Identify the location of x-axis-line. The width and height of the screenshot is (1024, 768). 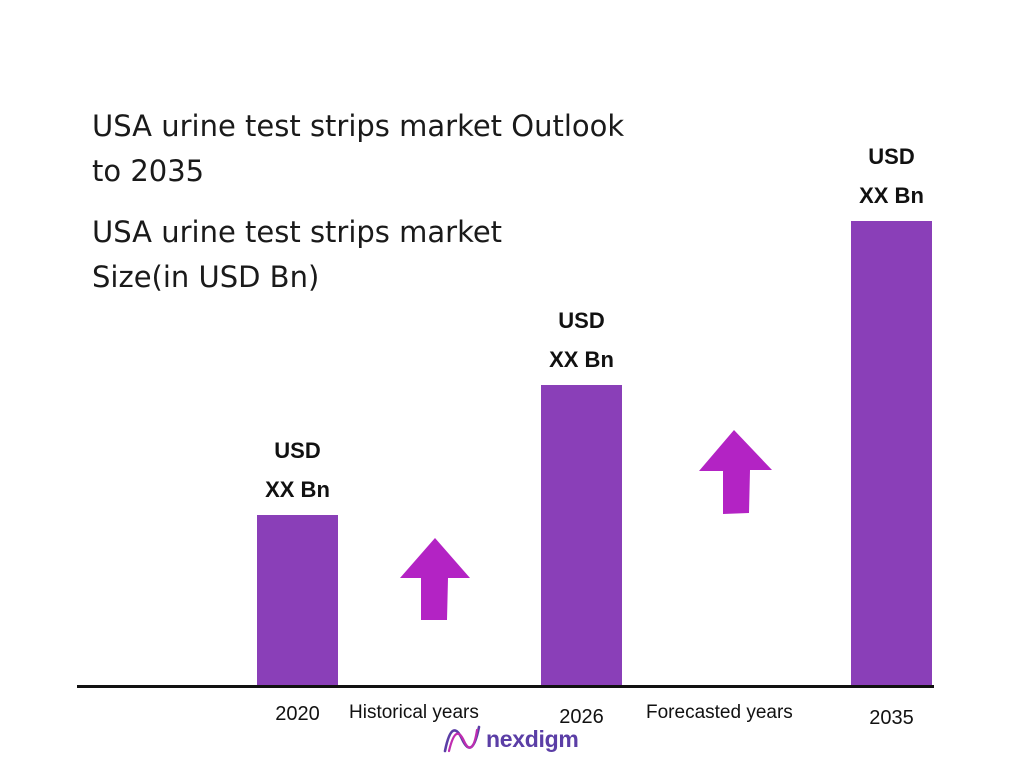
(505, 686).